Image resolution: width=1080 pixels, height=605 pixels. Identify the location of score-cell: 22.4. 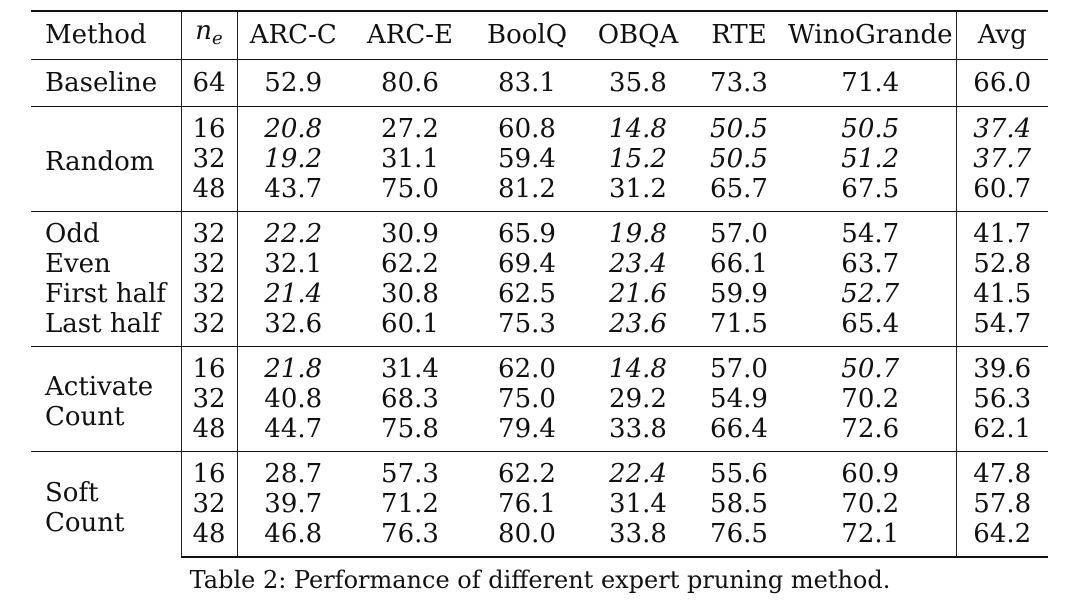
(638, 469).